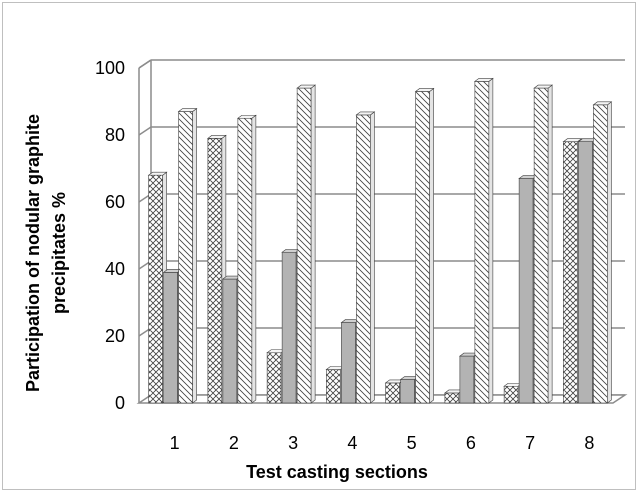  What do you see at coordinates (33, 253) in the screenshot?
I see `y-axis-label-line-1: Participation of nodular graphite` at bounding box center [33, 253].